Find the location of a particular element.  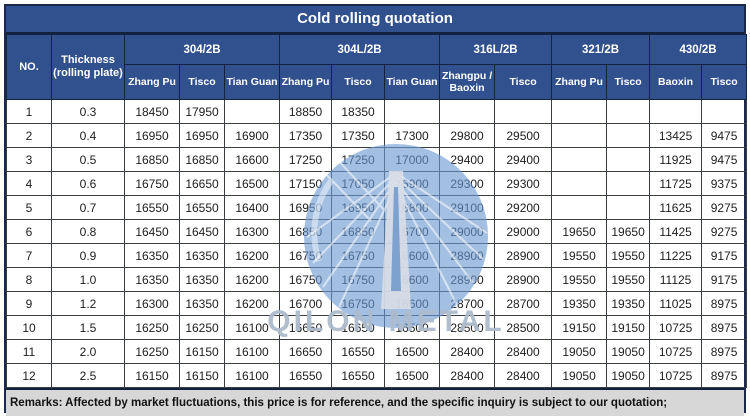

row-number-cell: 3 is located at coordinates (29, 159).